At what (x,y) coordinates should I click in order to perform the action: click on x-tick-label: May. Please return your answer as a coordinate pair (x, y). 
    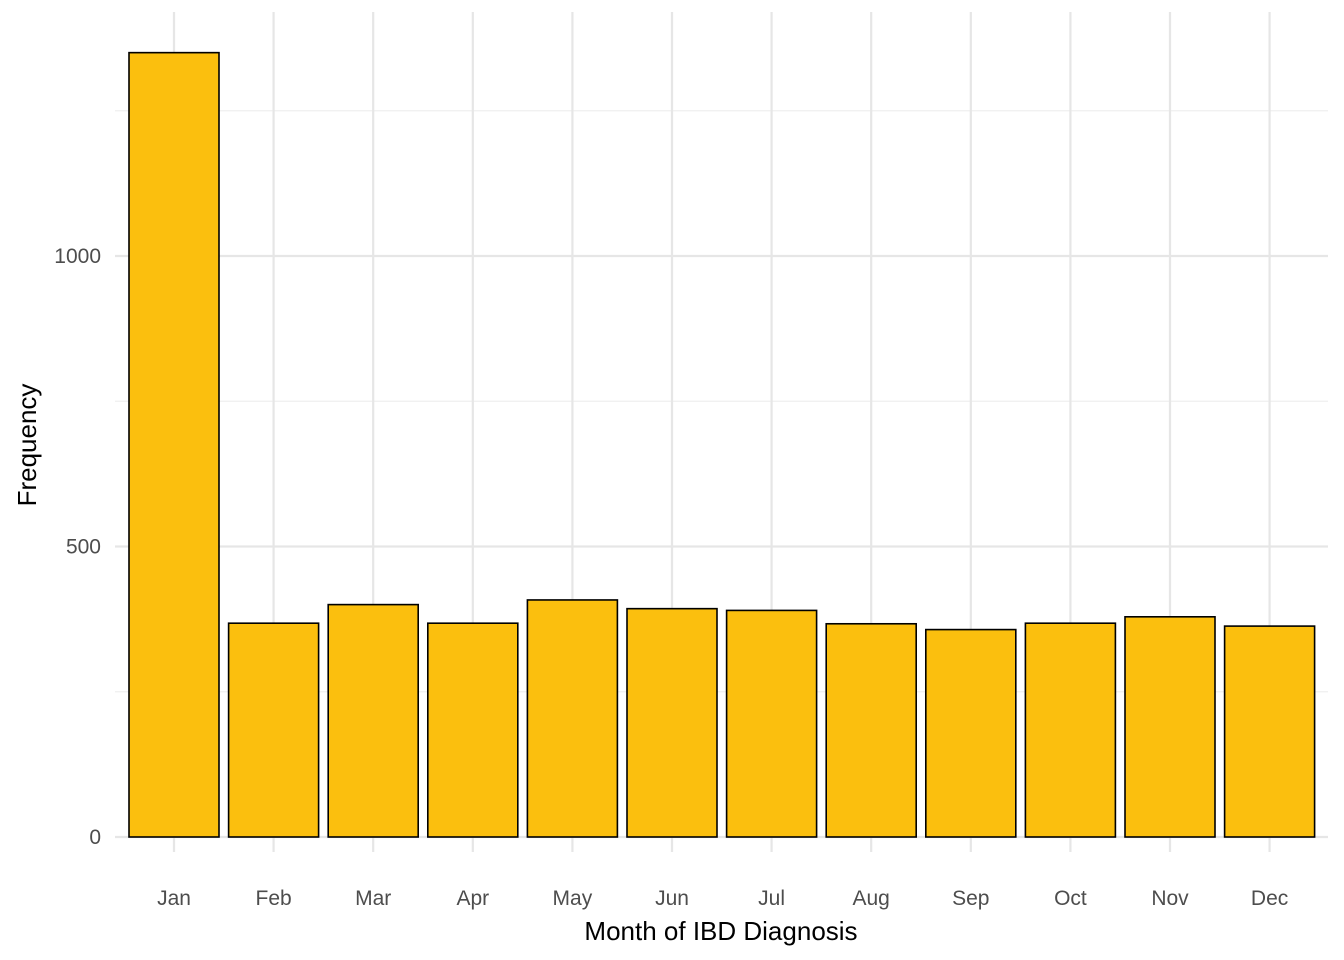
    Looking at the image, I should click on (573, 898).